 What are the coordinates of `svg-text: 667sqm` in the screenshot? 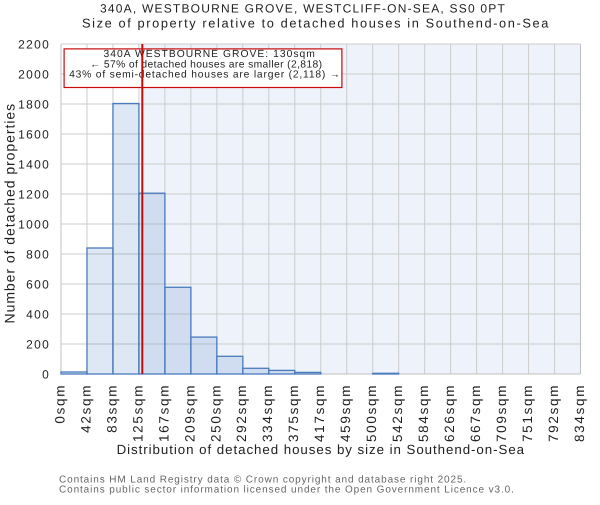 It's located at (475, 413).